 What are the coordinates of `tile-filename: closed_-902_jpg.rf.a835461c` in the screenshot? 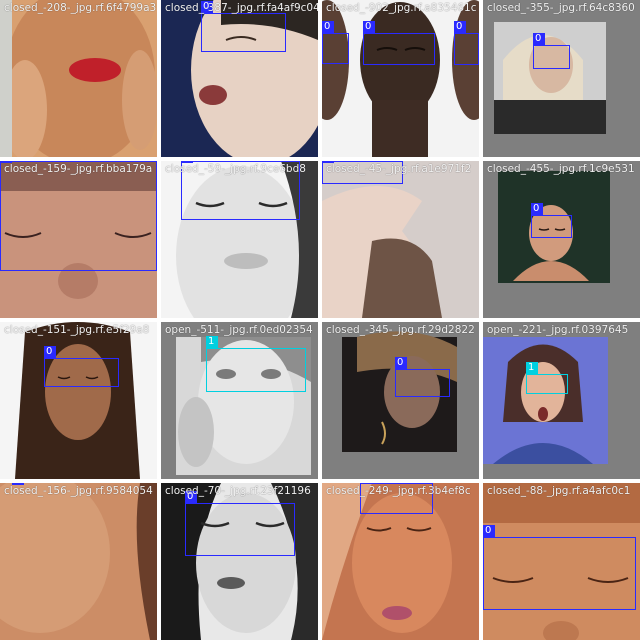 It's located at (401, 8).